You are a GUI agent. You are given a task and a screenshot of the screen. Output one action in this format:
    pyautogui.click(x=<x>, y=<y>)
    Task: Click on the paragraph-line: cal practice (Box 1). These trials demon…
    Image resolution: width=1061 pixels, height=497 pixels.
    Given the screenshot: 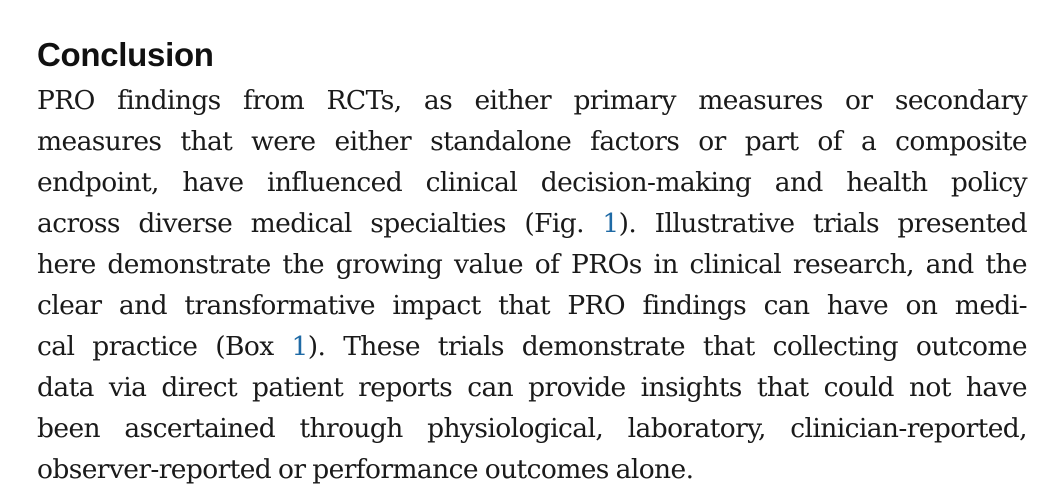 What is the action you would take?
    pyautogui.click(x=532, y=346)
    